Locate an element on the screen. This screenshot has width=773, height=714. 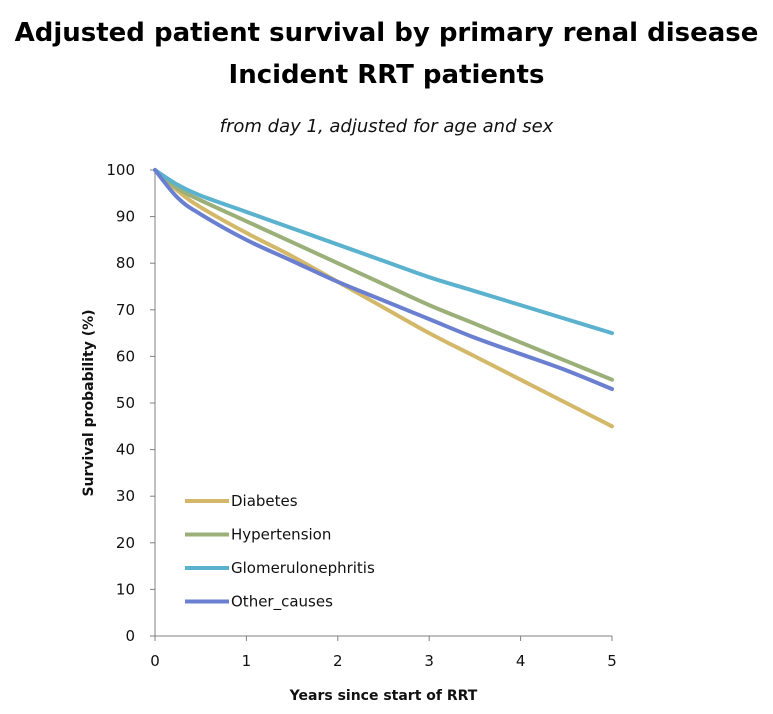
x-axis-label: Years since start of RRT is located at coordinates (383, 696).